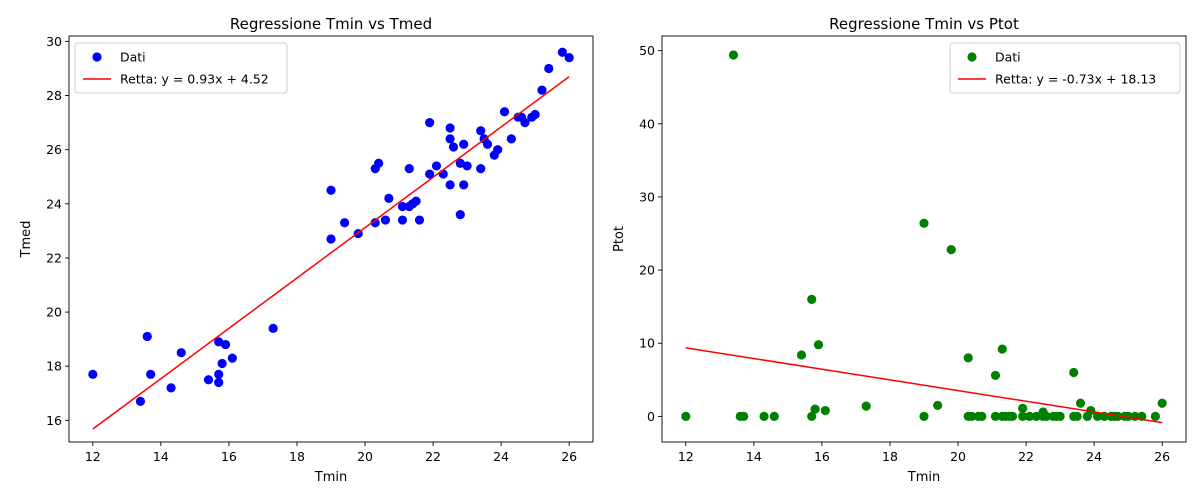 This screenshot has width=1200, height=504. I want to click on x-tick-label: 24, so click(1094, 456).